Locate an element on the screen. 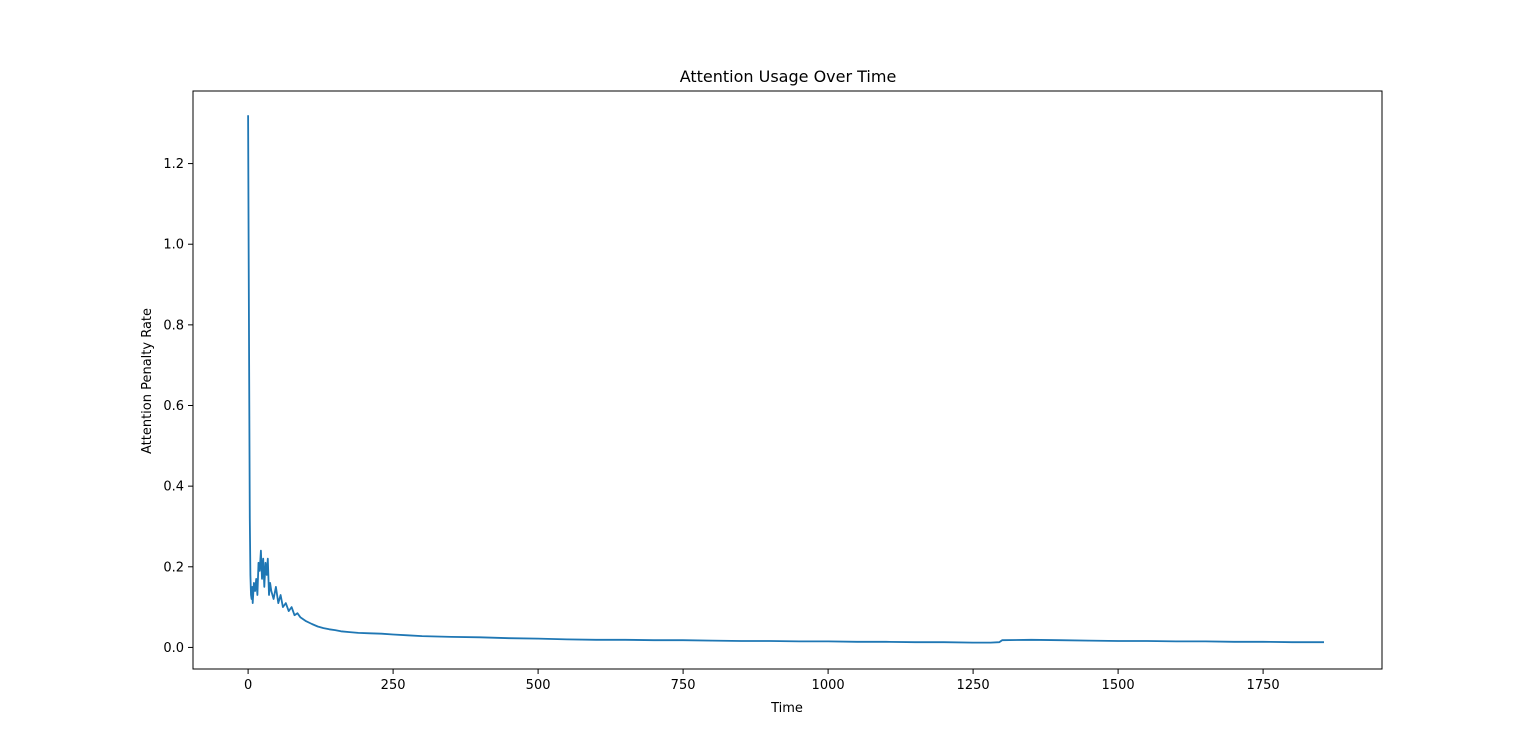 The width and height of the screenshot is (1536, 754). x-axis-label: Time is located at coordinates (786, 708).